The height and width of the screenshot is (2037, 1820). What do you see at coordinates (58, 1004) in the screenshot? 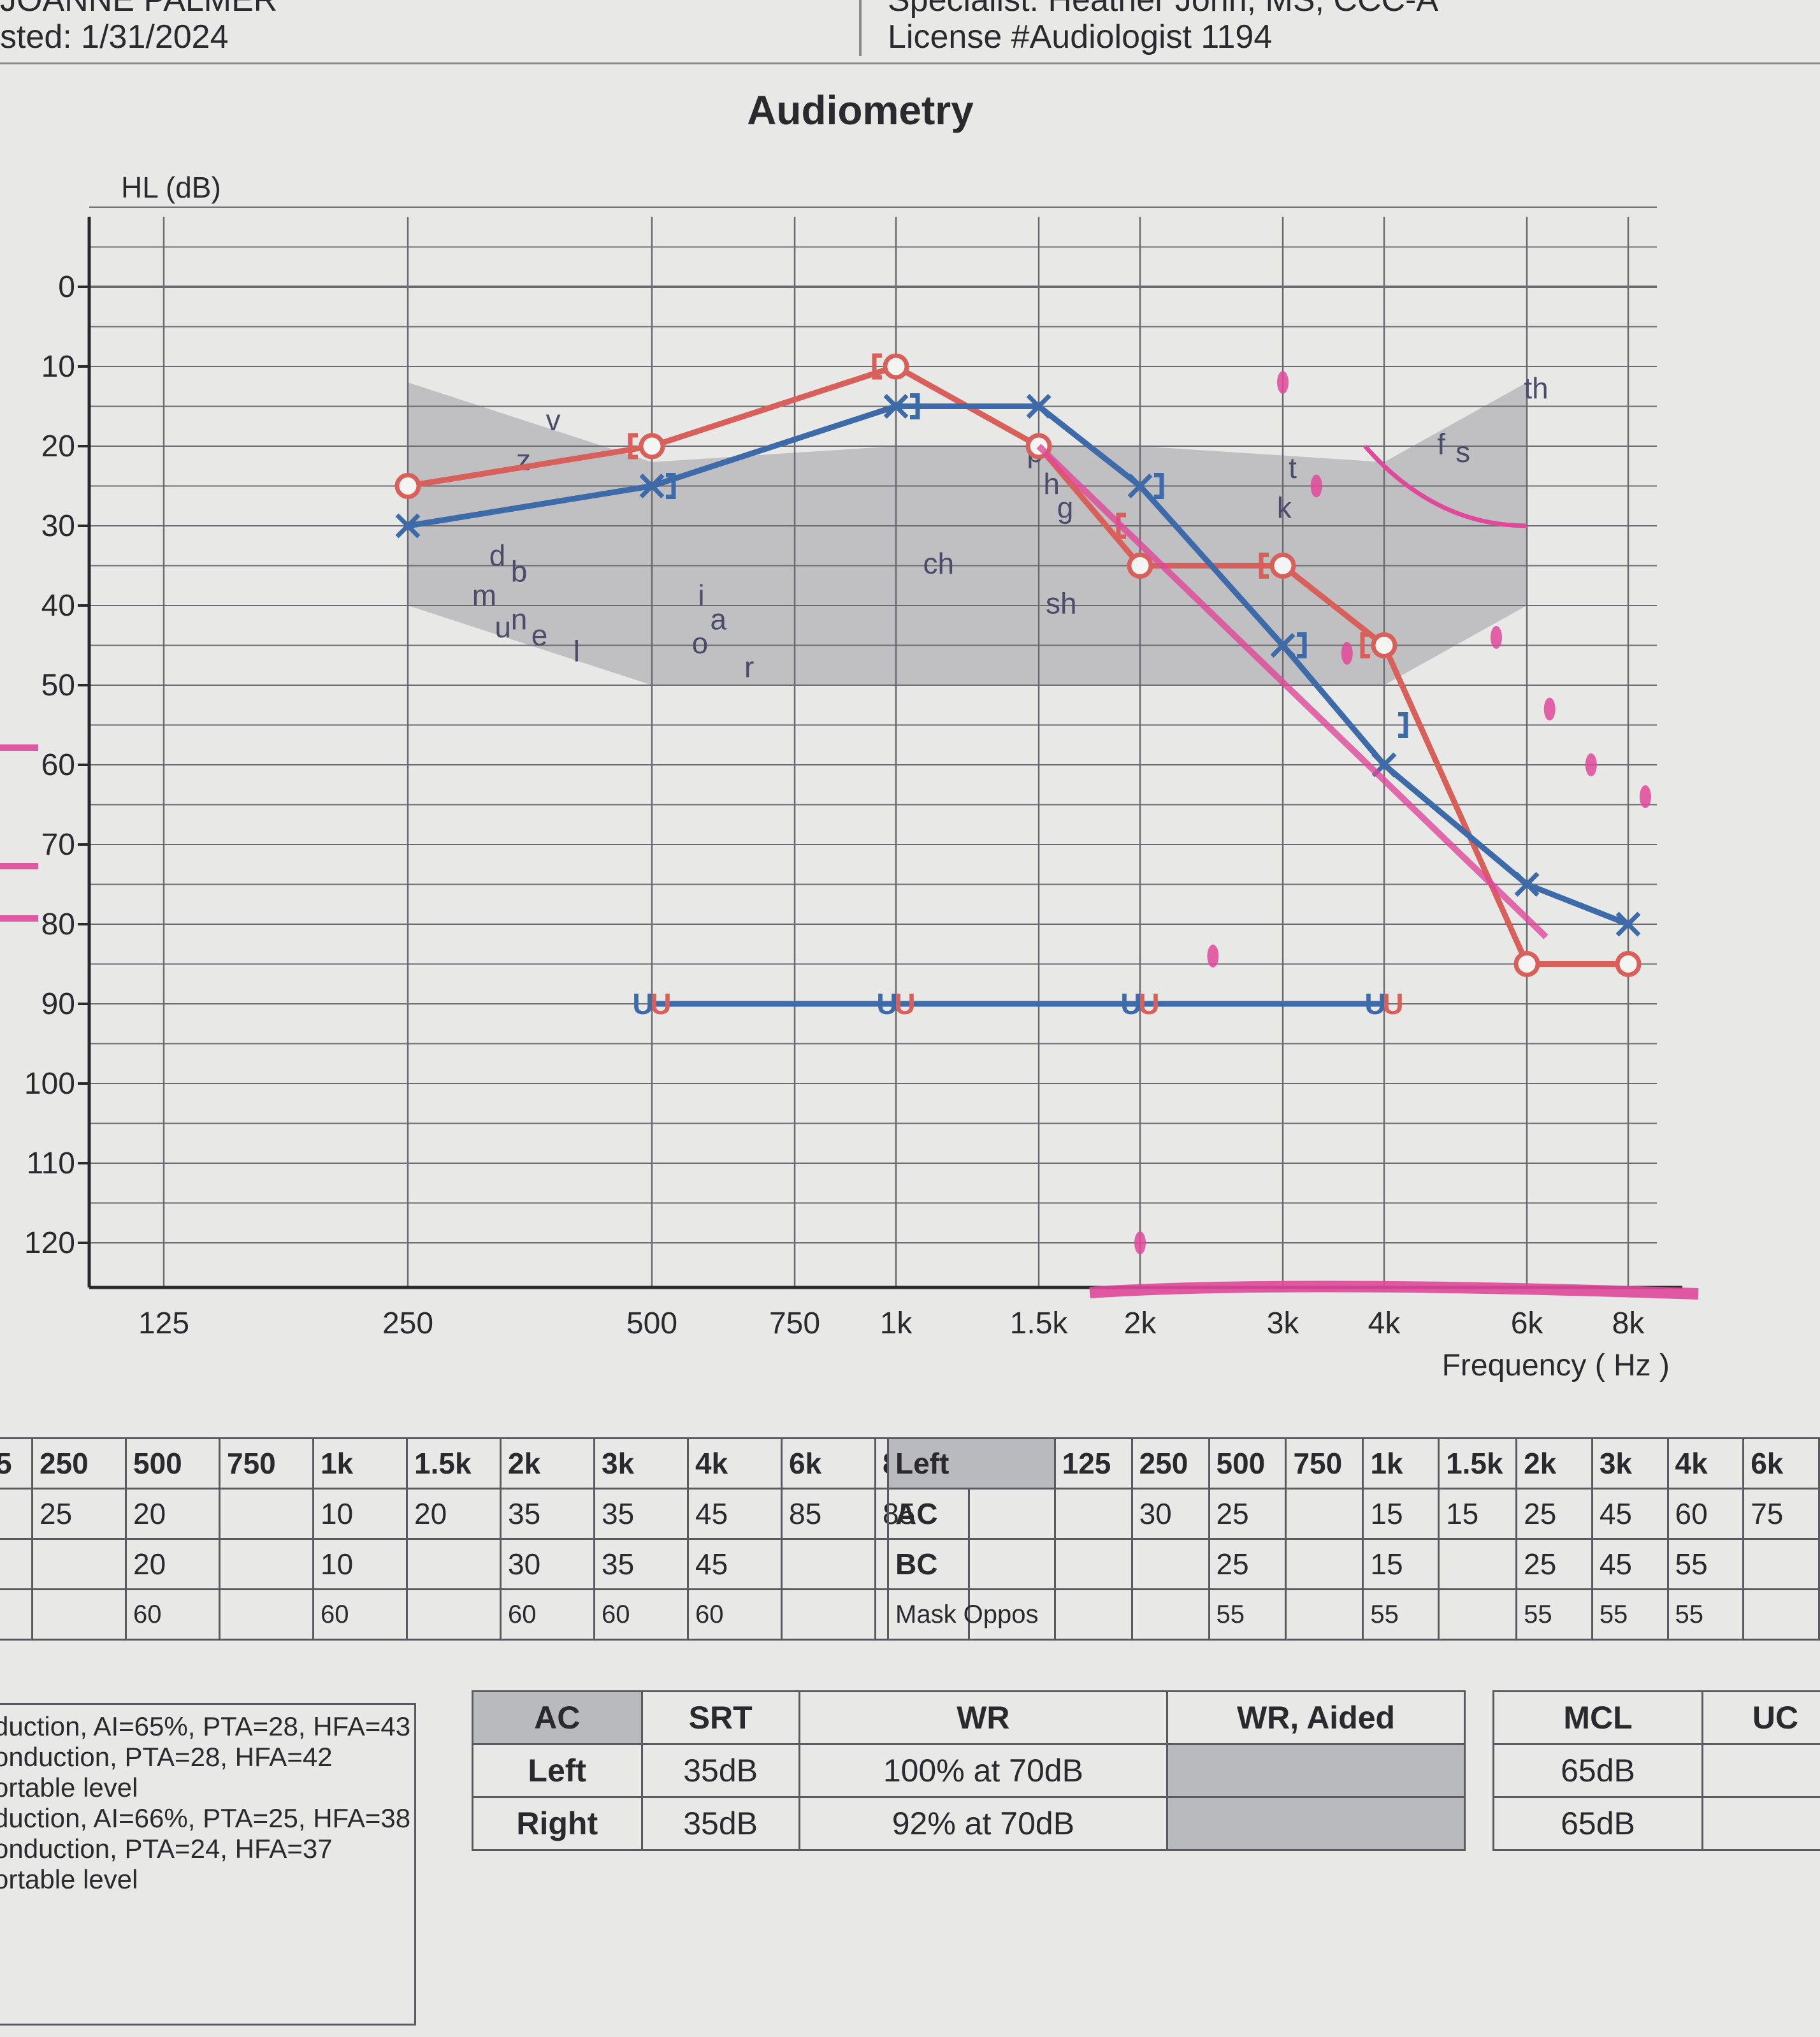
I see `y-tick-label: 90` at bounding box center [58, 1004].